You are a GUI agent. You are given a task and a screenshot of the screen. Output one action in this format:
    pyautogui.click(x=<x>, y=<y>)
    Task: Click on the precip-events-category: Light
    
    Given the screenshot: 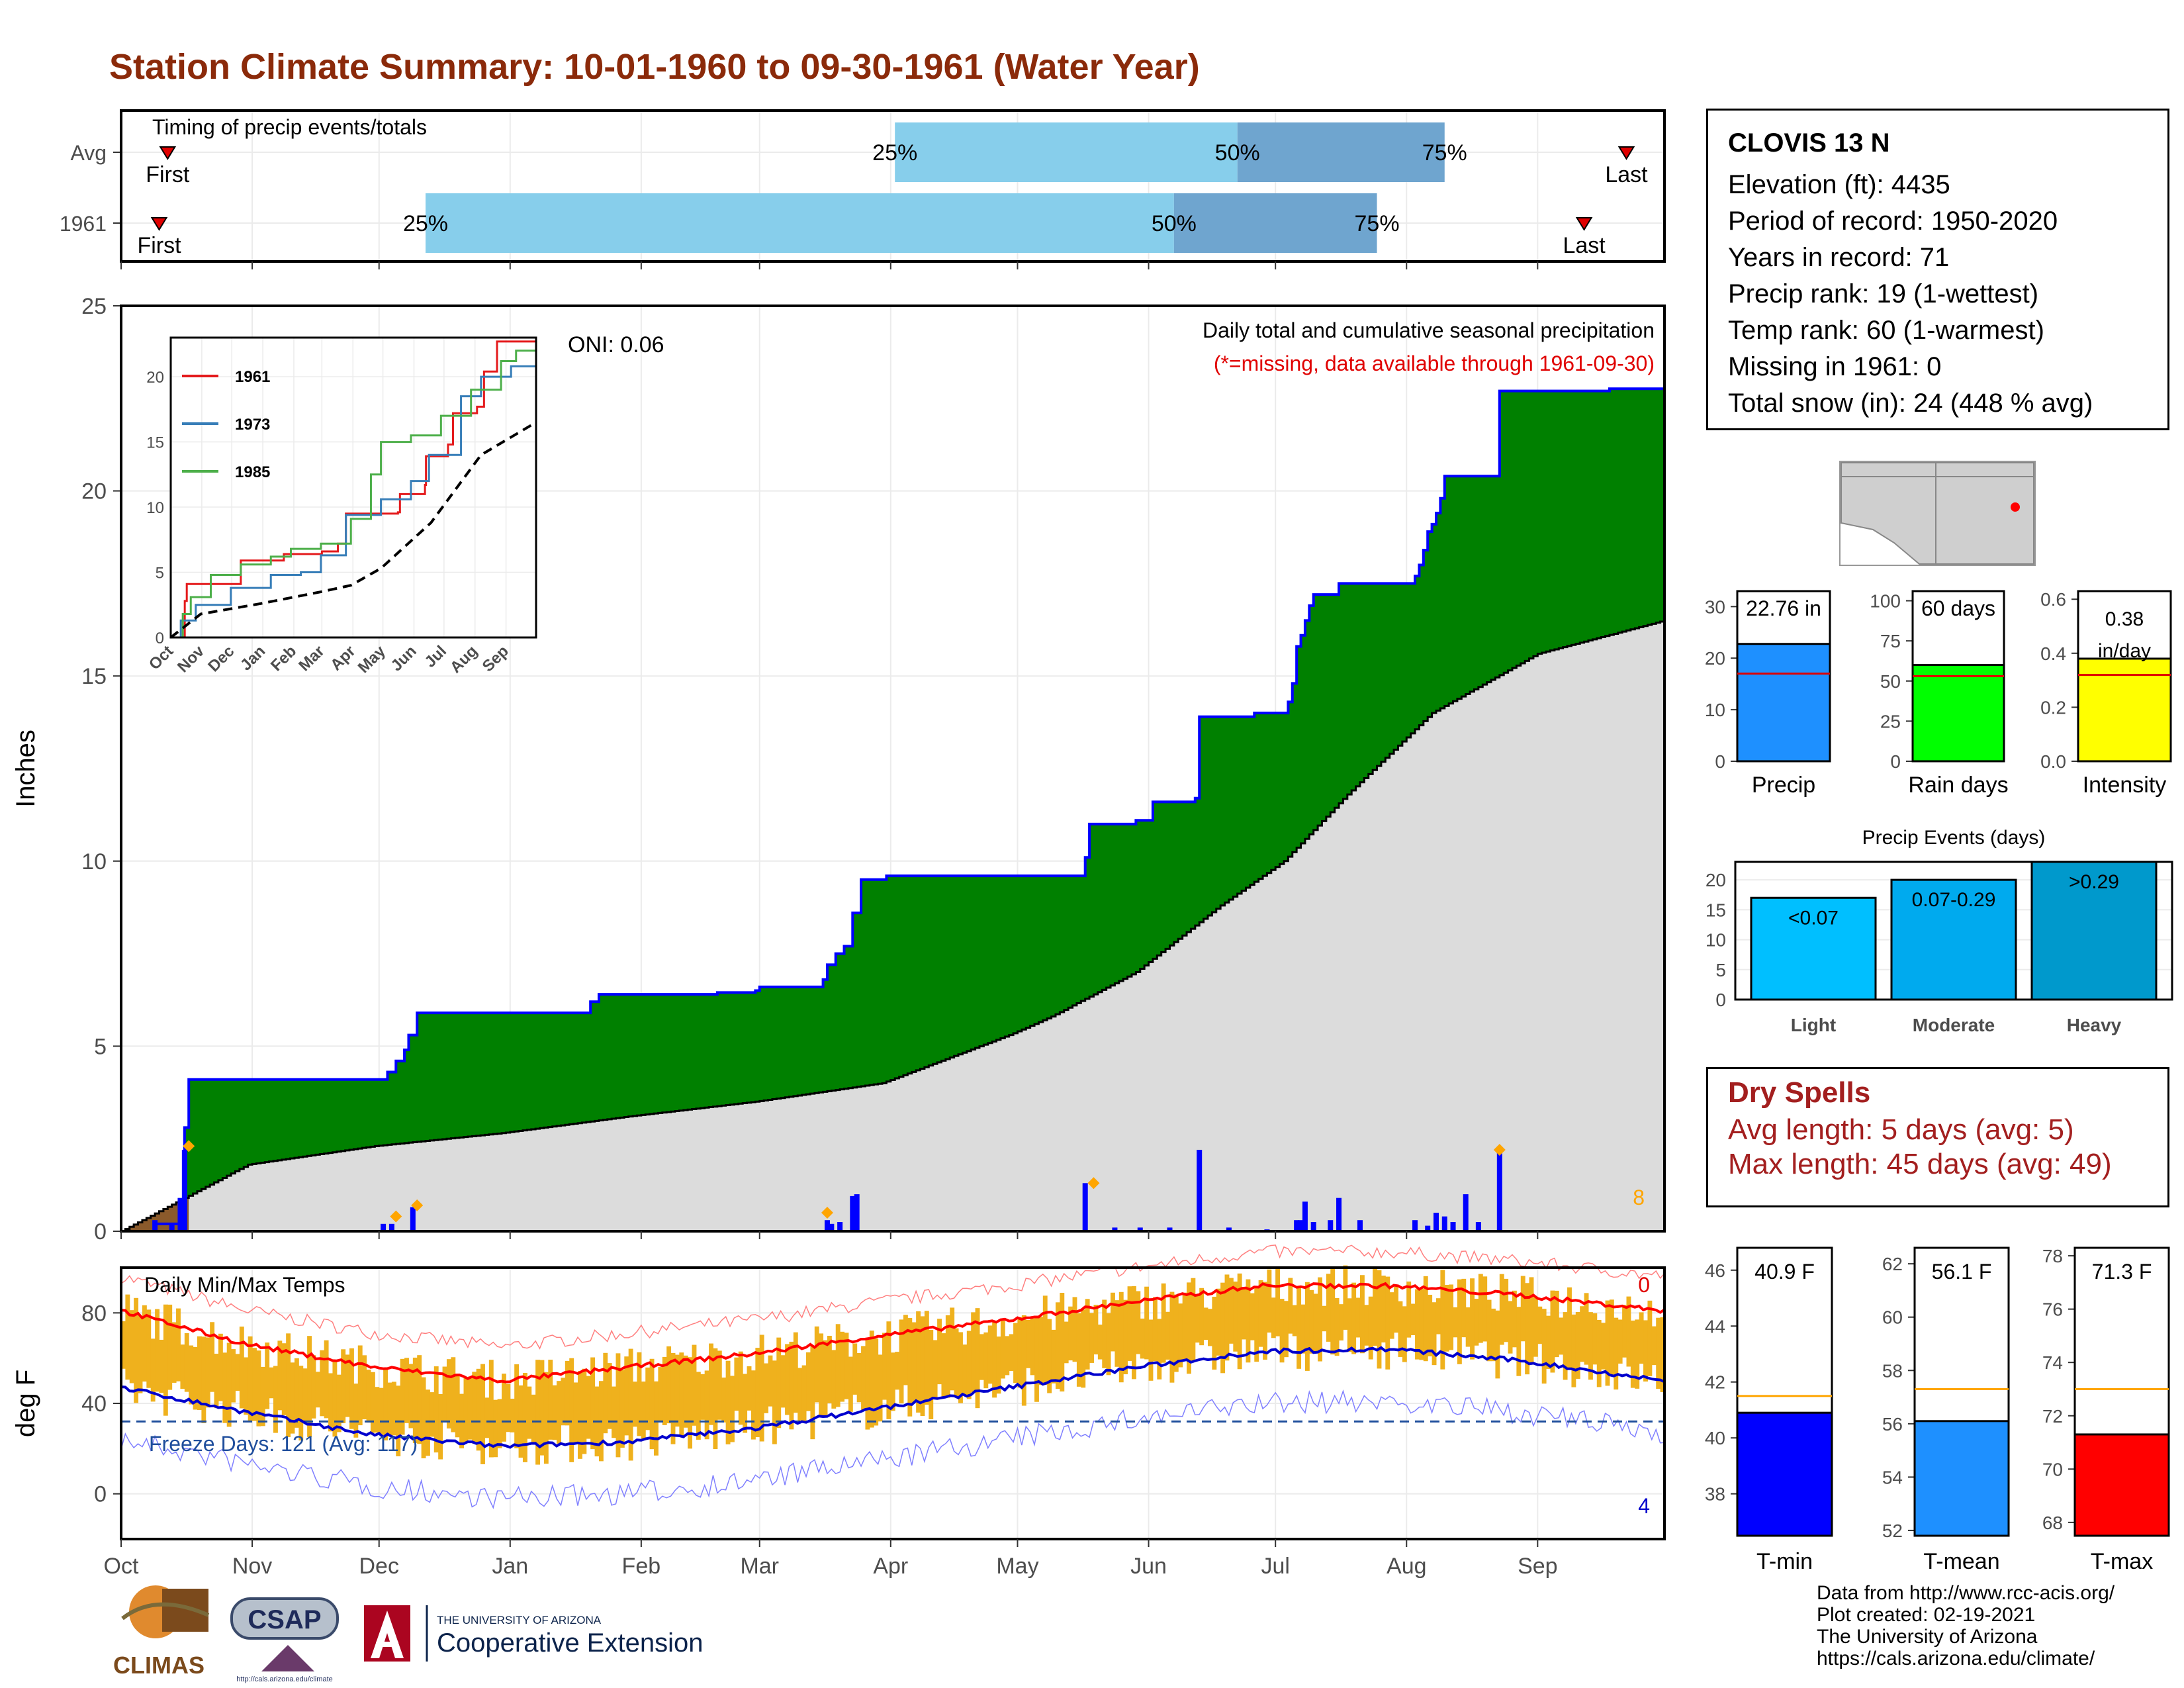 What is the action you would take?
    pyautogui.click(x=1814, y=1025)
    